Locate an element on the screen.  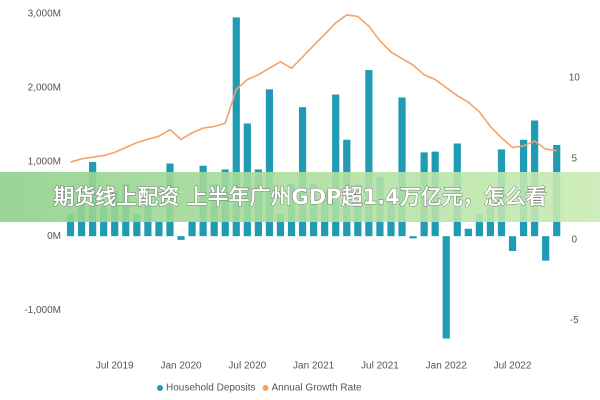
y2-tick-label: -5 is located at coordinates (574, 320).